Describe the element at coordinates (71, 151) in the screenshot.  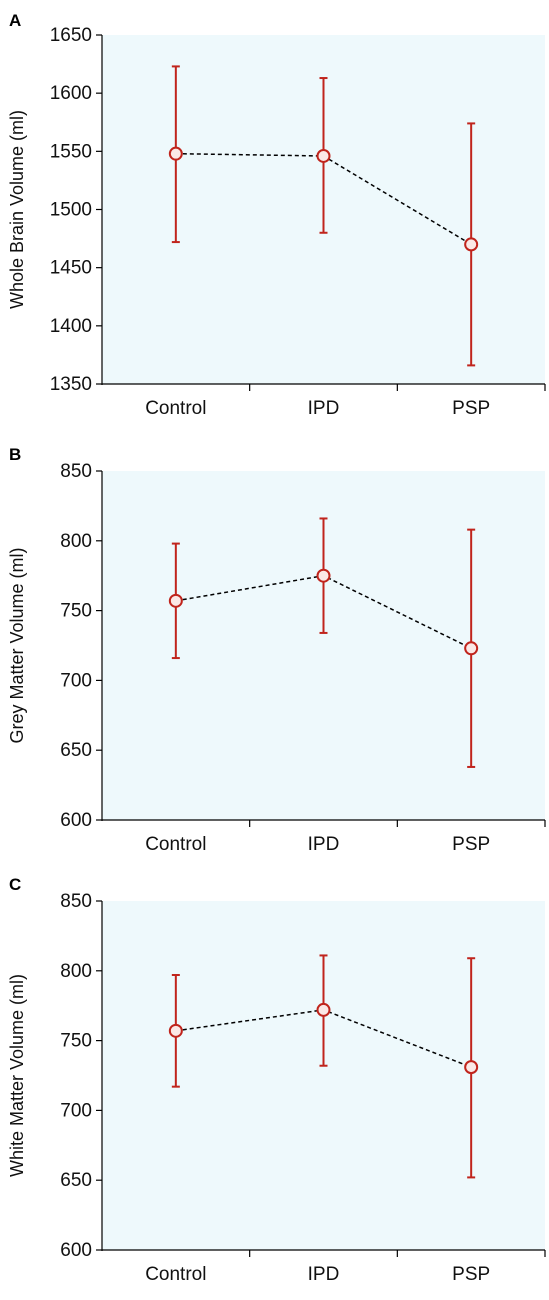
I see `y-tick-label: 1550` at that location.